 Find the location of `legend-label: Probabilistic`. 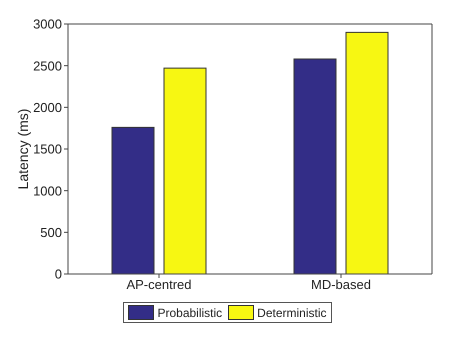

legend-label: Probabilistic is located at coordinates (189, 312).